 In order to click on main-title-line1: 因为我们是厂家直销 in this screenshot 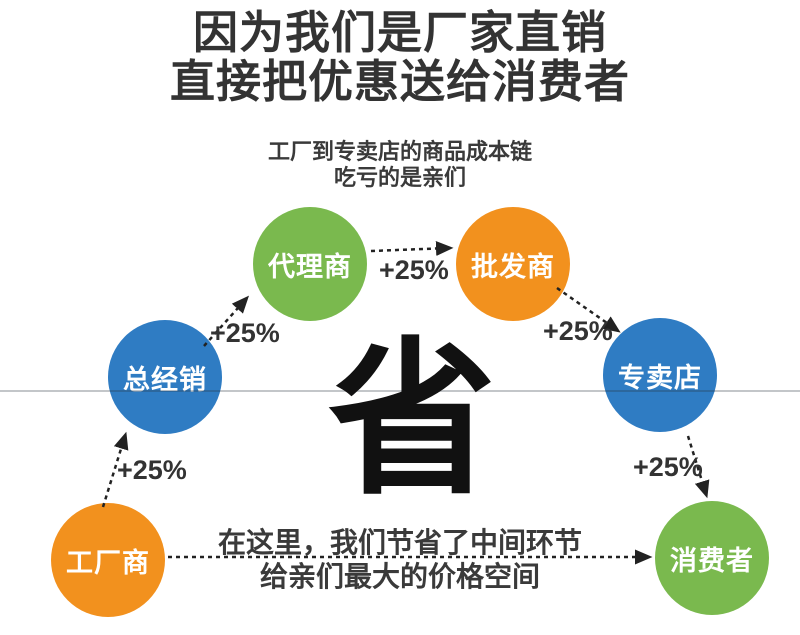, I will do `click(399, 32)`.